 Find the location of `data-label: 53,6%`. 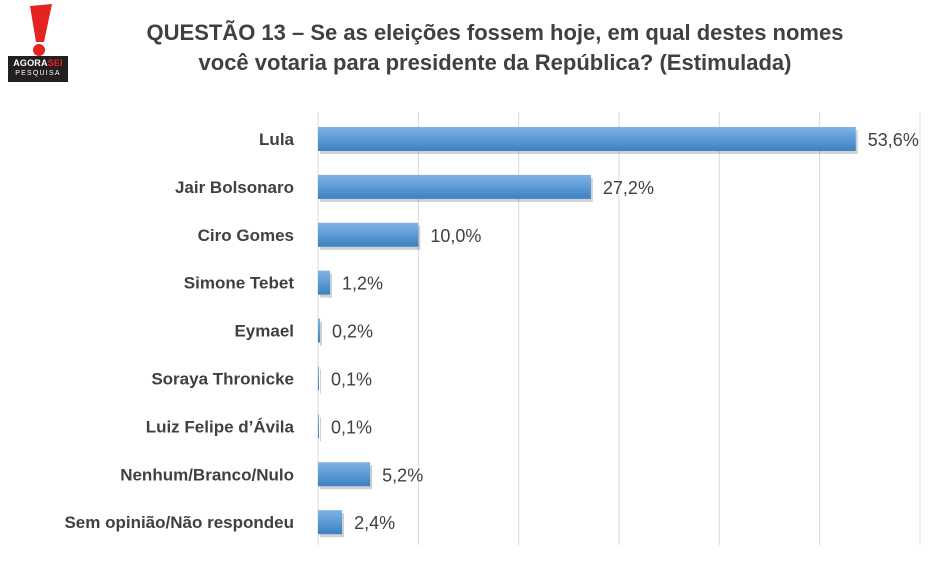

data-label: 53,6% is located at coordinates (893, 140).